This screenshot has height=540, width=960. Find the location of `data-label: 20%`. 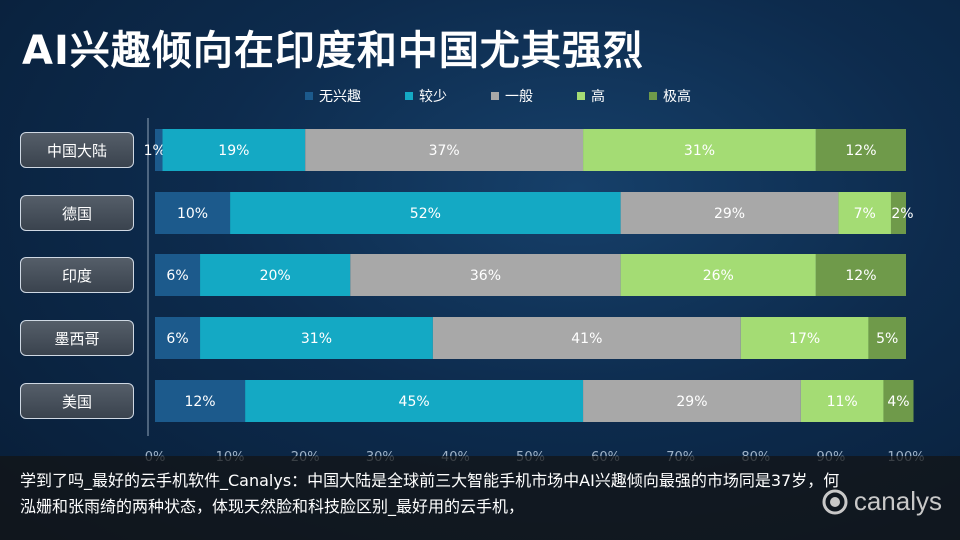

data-label: 20% is located at coordinates (275, 276).